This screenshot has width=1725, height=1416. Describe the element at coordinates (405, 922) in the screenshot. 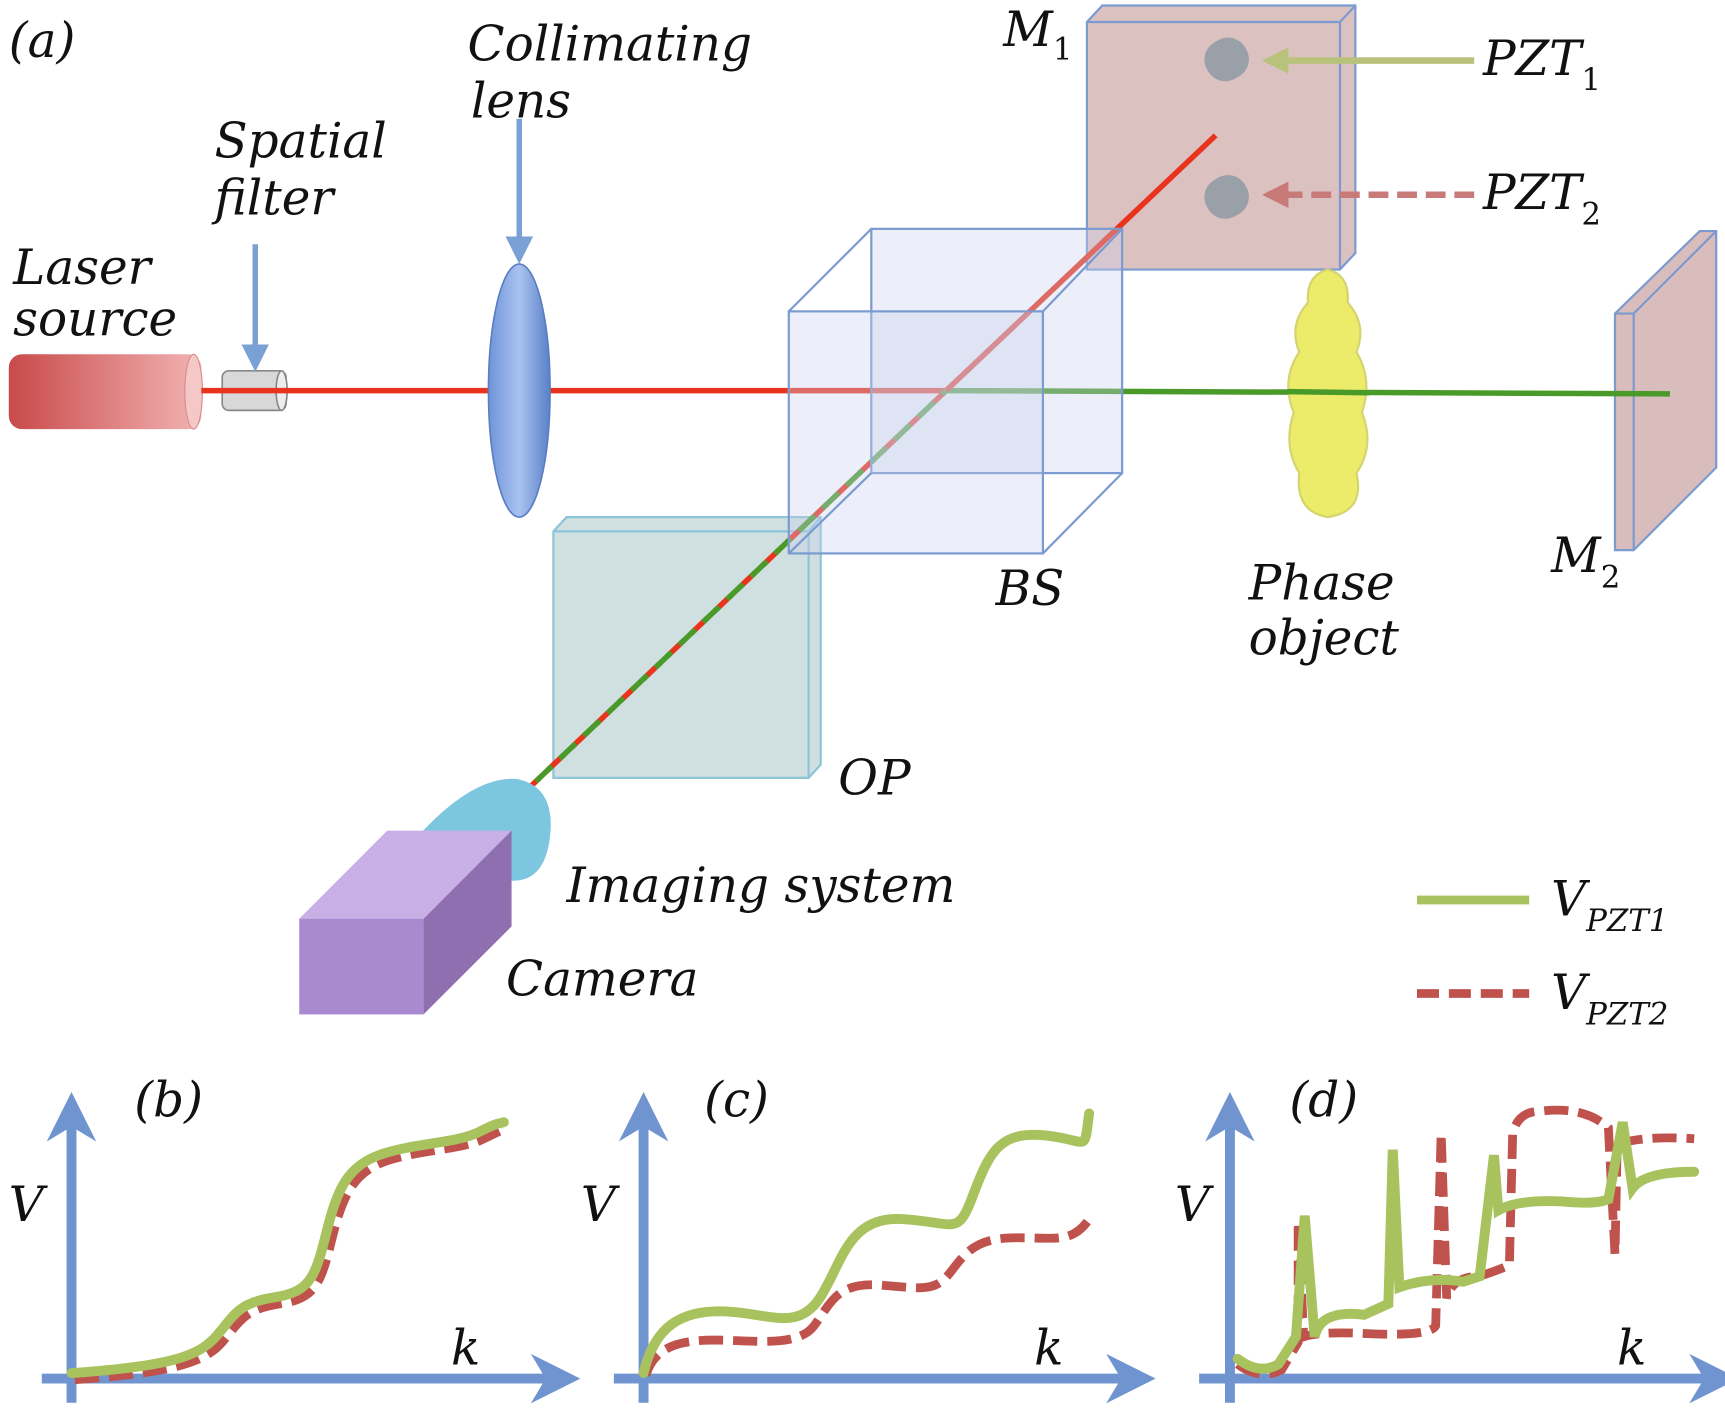

I see `camera` at that location.